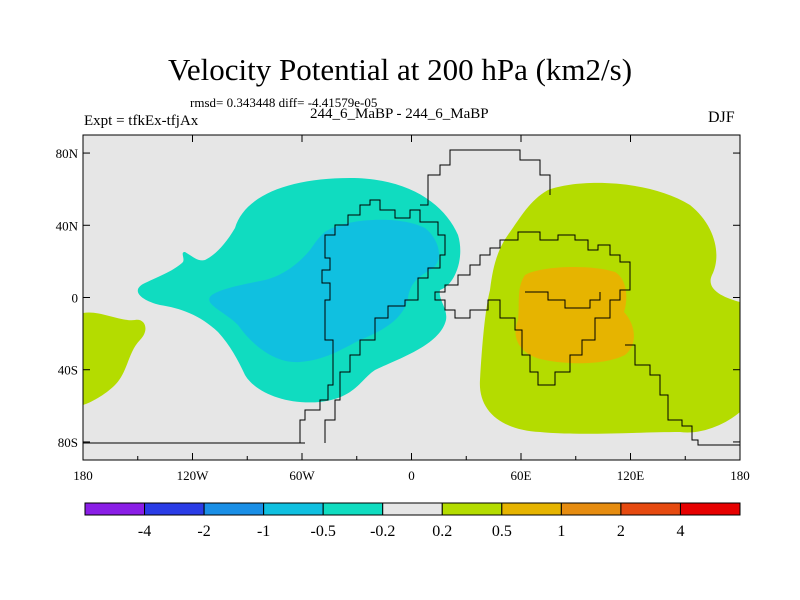 Image resolution: width=800 pixels, height=600 pixels. Describe the element at coordinates (485, 177) in the screenshot. I see `coastline-arctic` at that location.